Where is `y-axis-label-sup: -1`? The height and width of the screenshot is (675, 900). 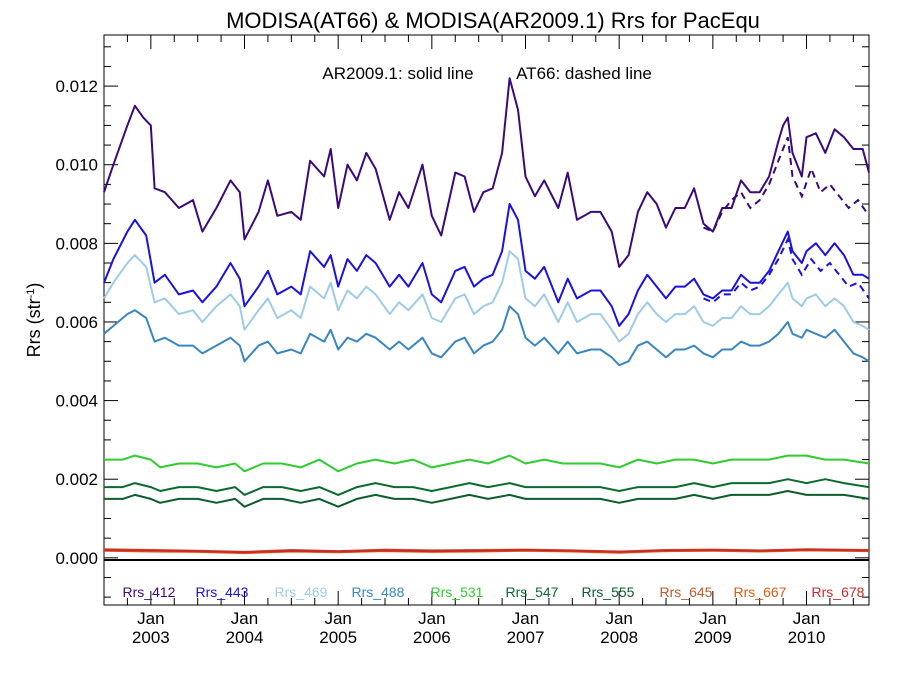
y-axis-label-sup: -1 is located at coordinates (31, 294).